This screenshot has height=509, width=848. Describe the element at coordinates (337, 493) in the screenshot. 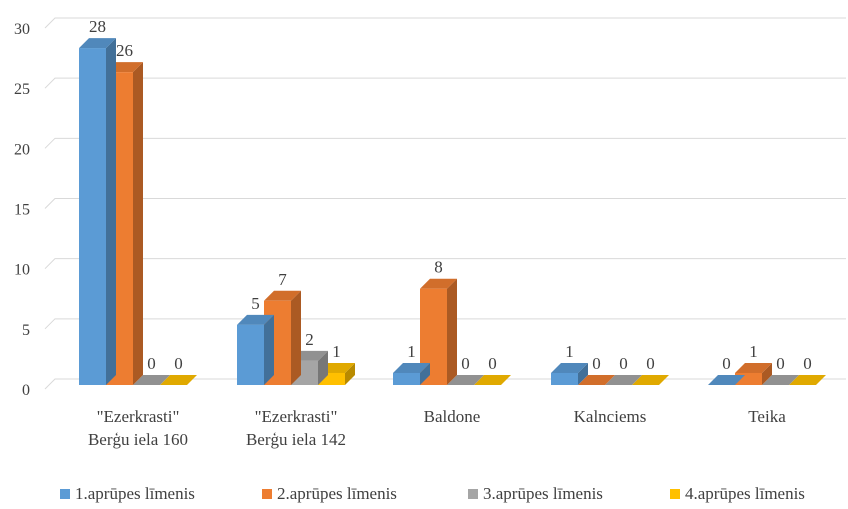

I see `legend-label: 2.aprūpes līmenis` at that location.